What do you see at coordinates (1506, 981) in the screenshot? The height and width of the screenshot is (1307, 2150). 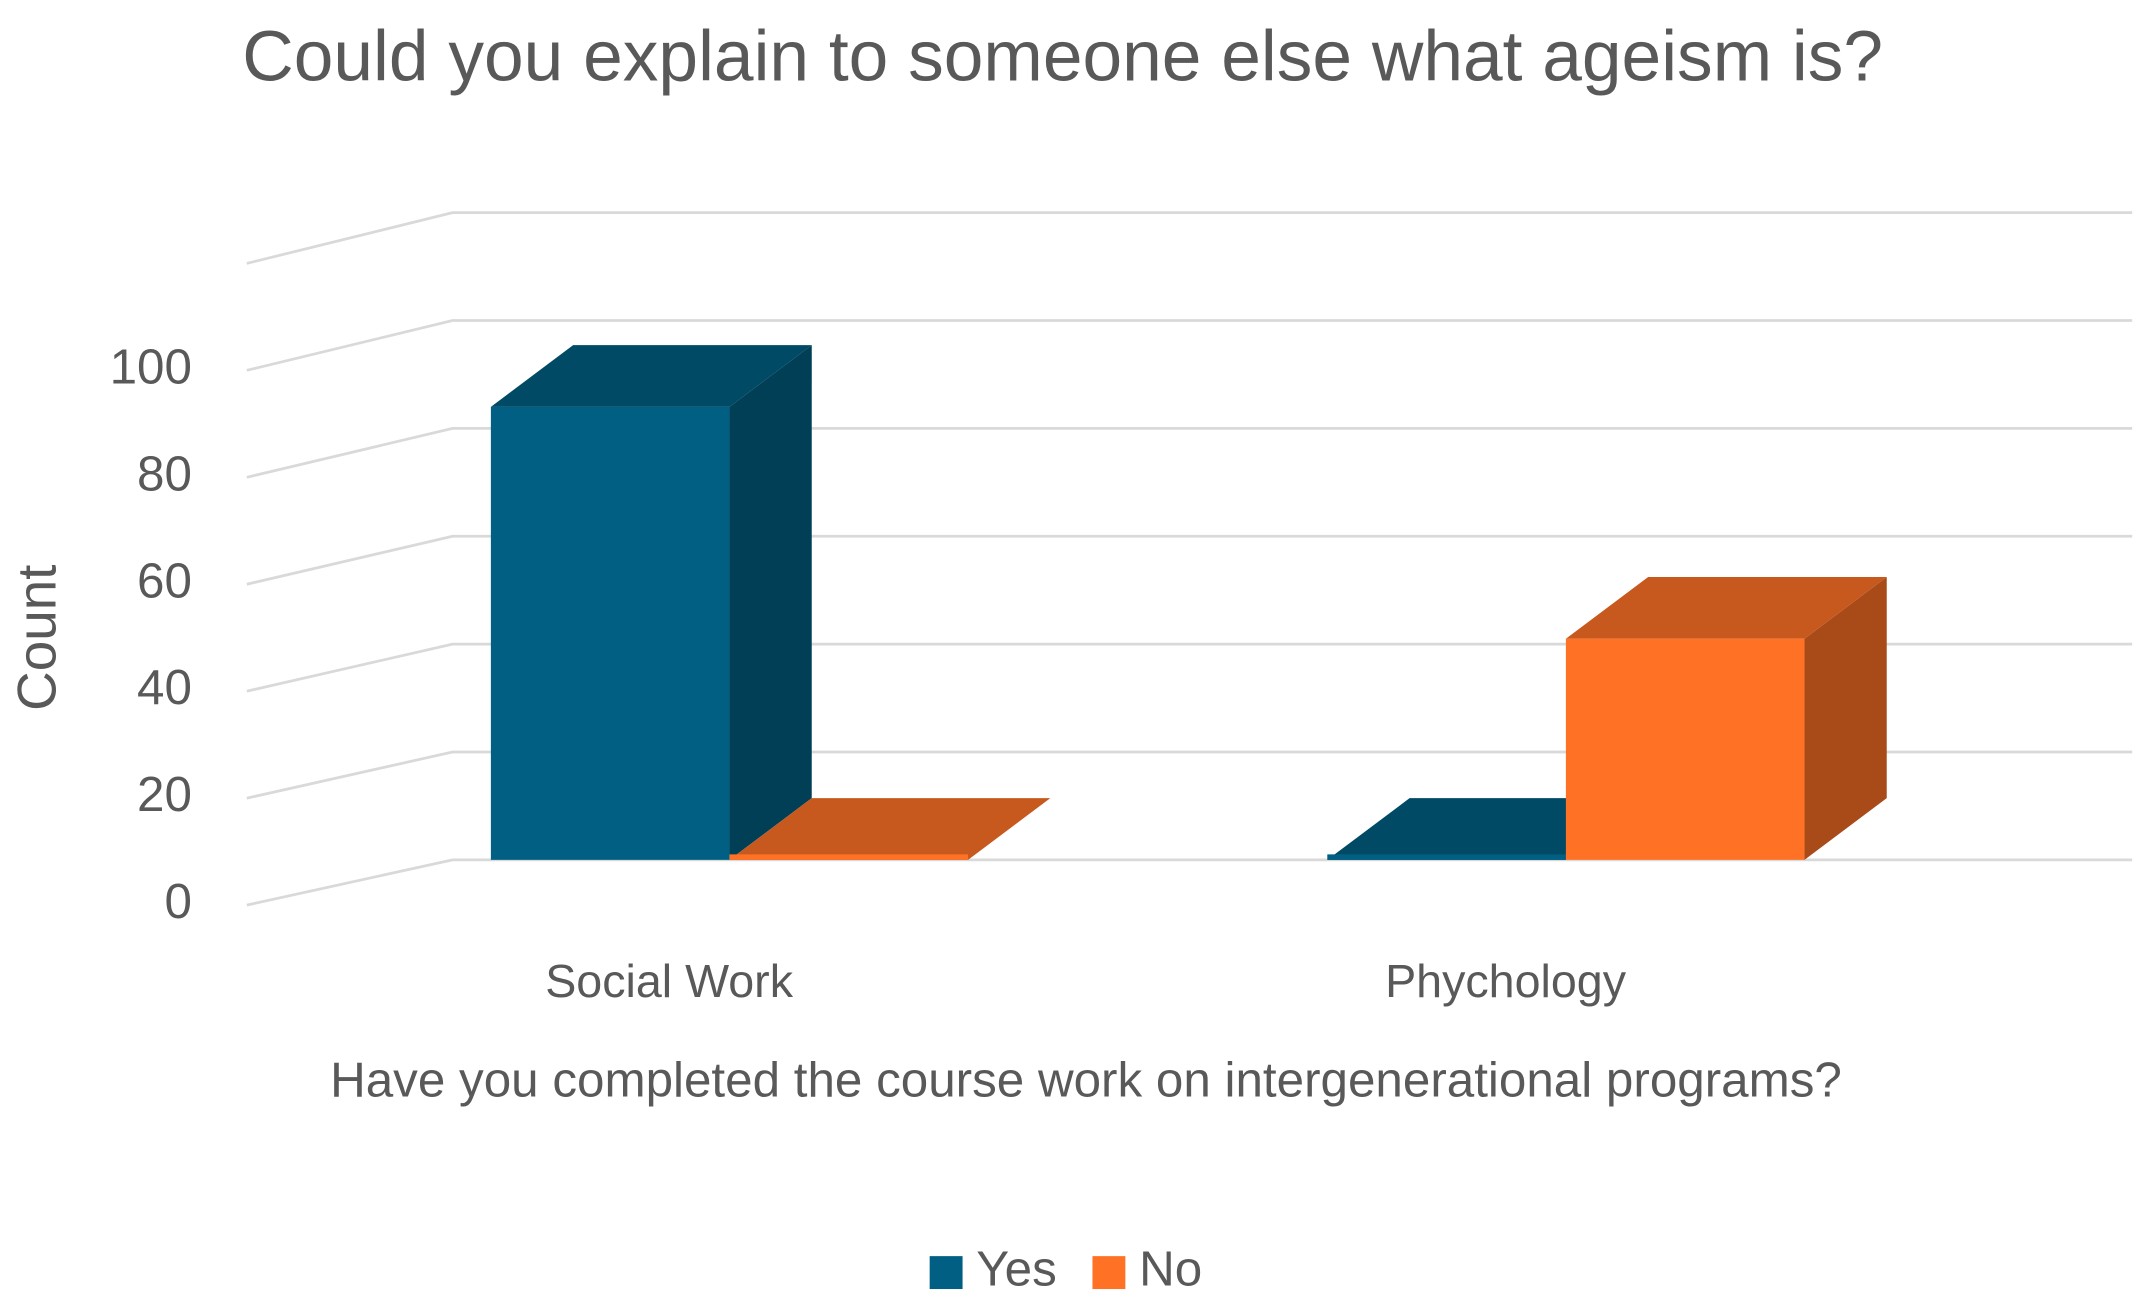 I see `x-tick-label: Phychology` at bounding box center [1506, 981].